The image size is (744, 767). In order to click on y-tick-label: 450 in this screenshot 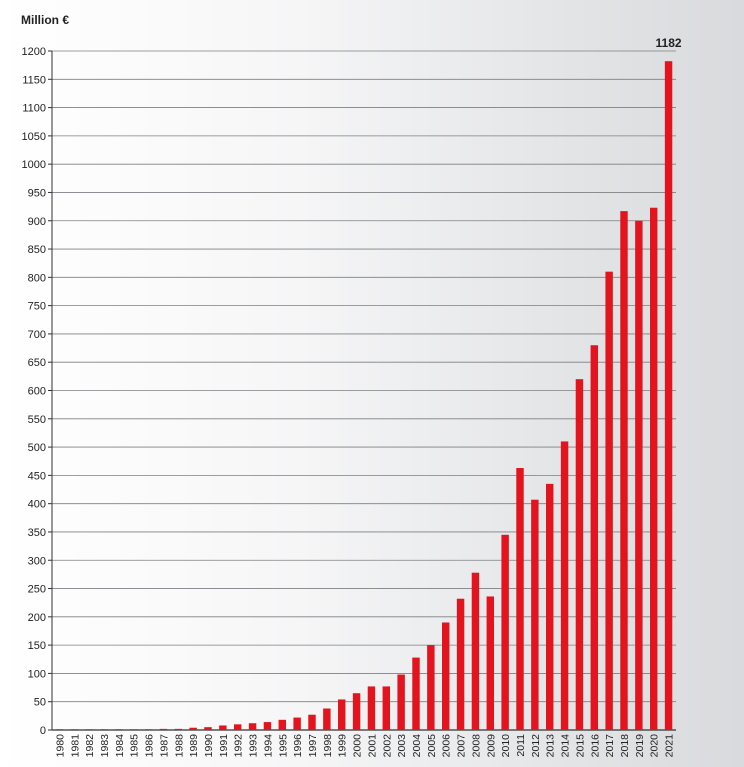, I will do `click(37, 476)`.